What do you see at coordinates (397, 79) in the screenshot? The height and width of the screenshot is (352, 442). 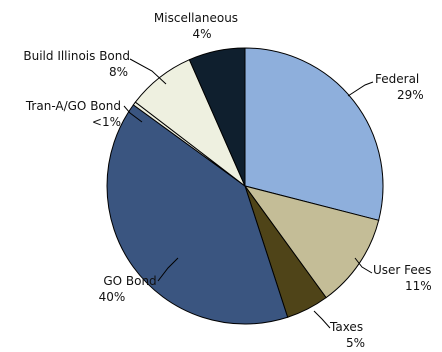 I see `slice-label-federal: Federal` at bounding box center [397, 79].